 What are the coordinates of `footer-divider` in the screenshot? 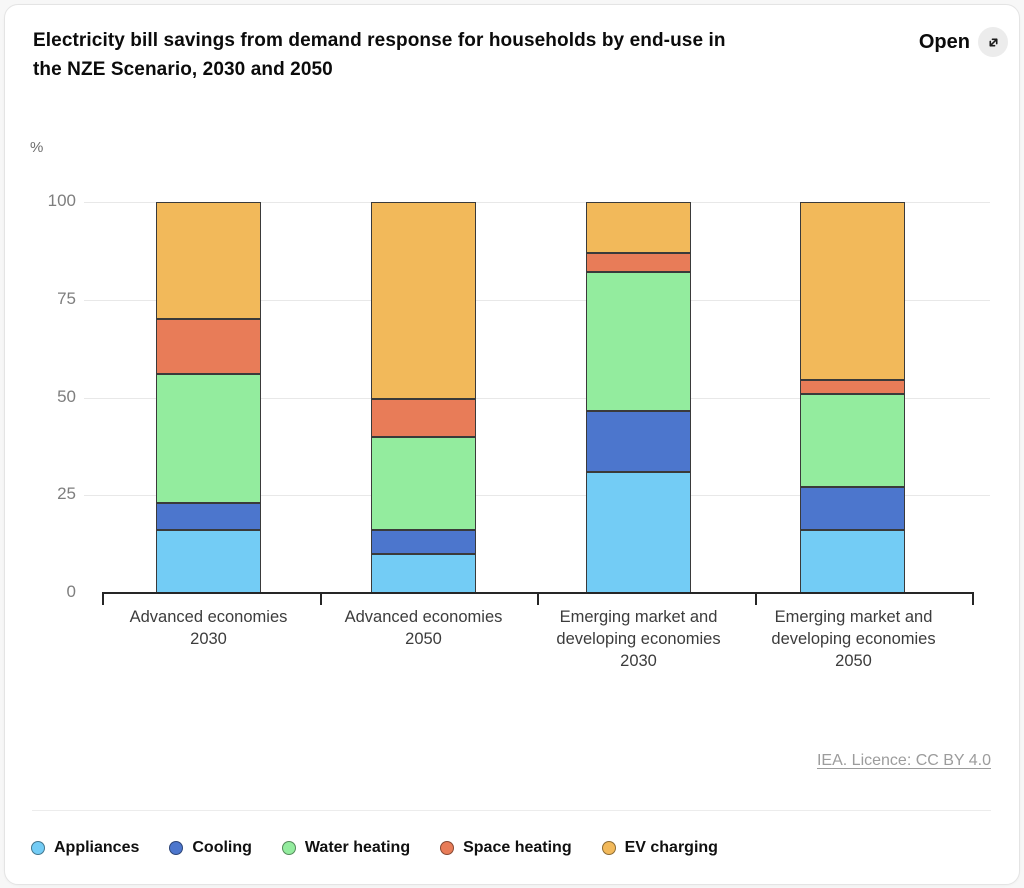 It's located at (511, 810).